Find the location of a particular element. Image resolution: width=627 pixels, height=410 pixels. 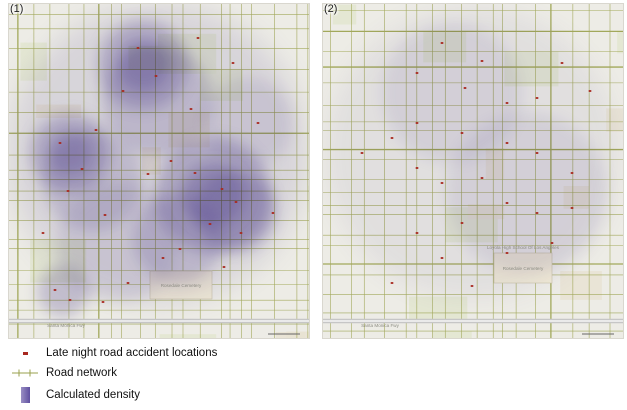

legend-label-roads: Road network is located at coordinates (81, 373).